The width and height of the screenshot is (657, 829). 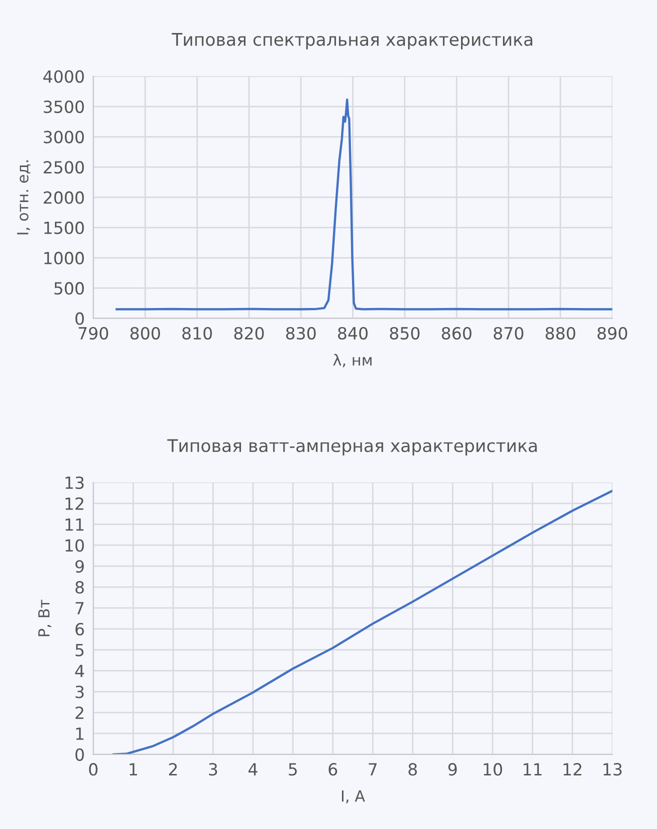 What do you see at coordinates (561, 333) in the screenshot?
I see `x-tick-label: 880` at bounding box center [561, 333].